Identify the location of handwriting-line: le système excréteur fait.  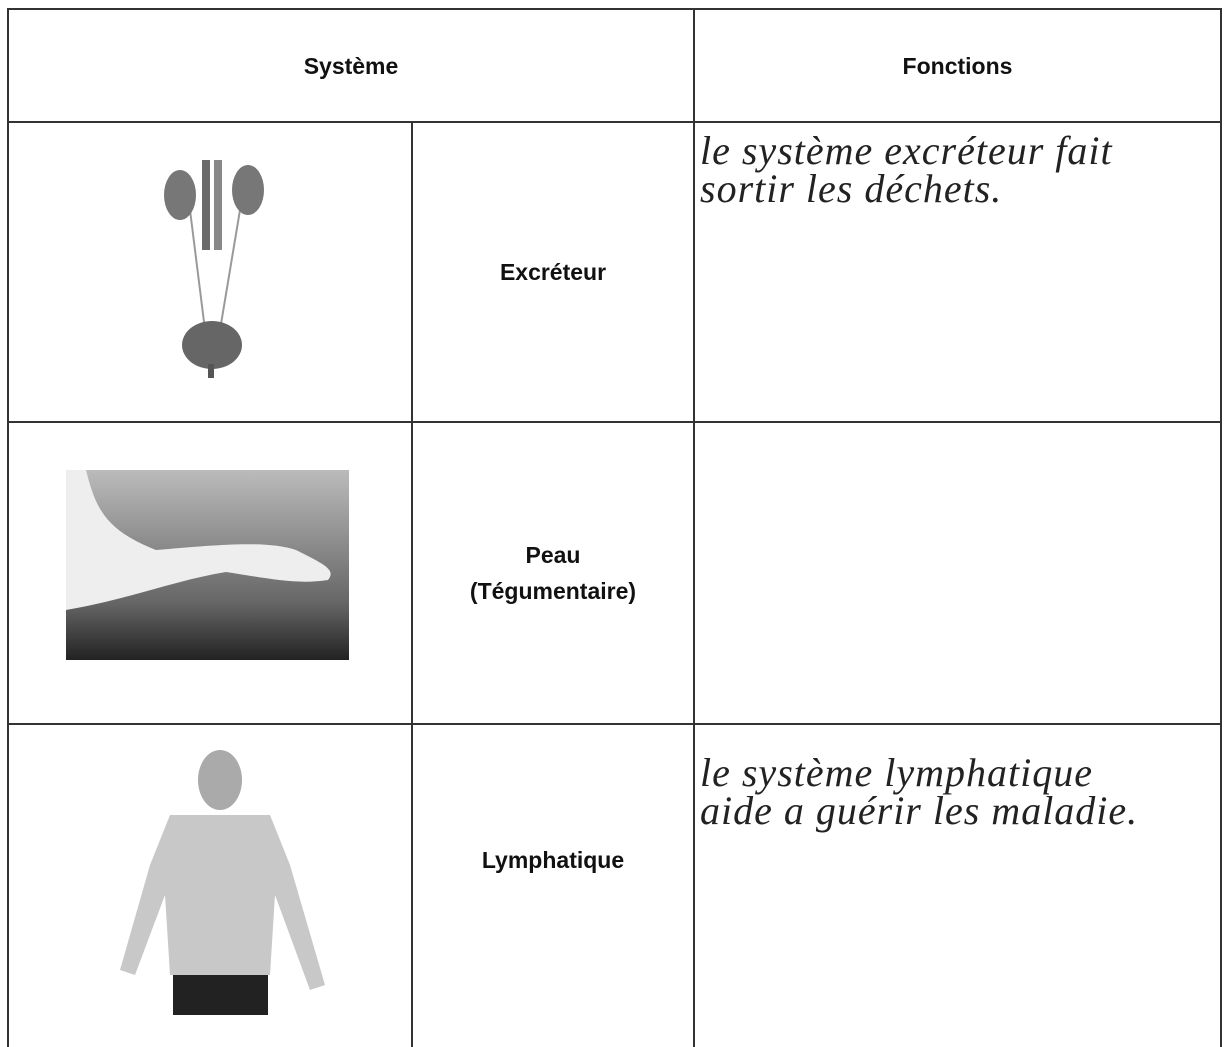
(906, 150).